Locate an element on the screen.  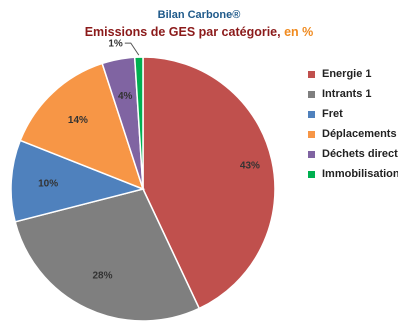
legend-label: Immobilisations is located at coordinates (360, 174).